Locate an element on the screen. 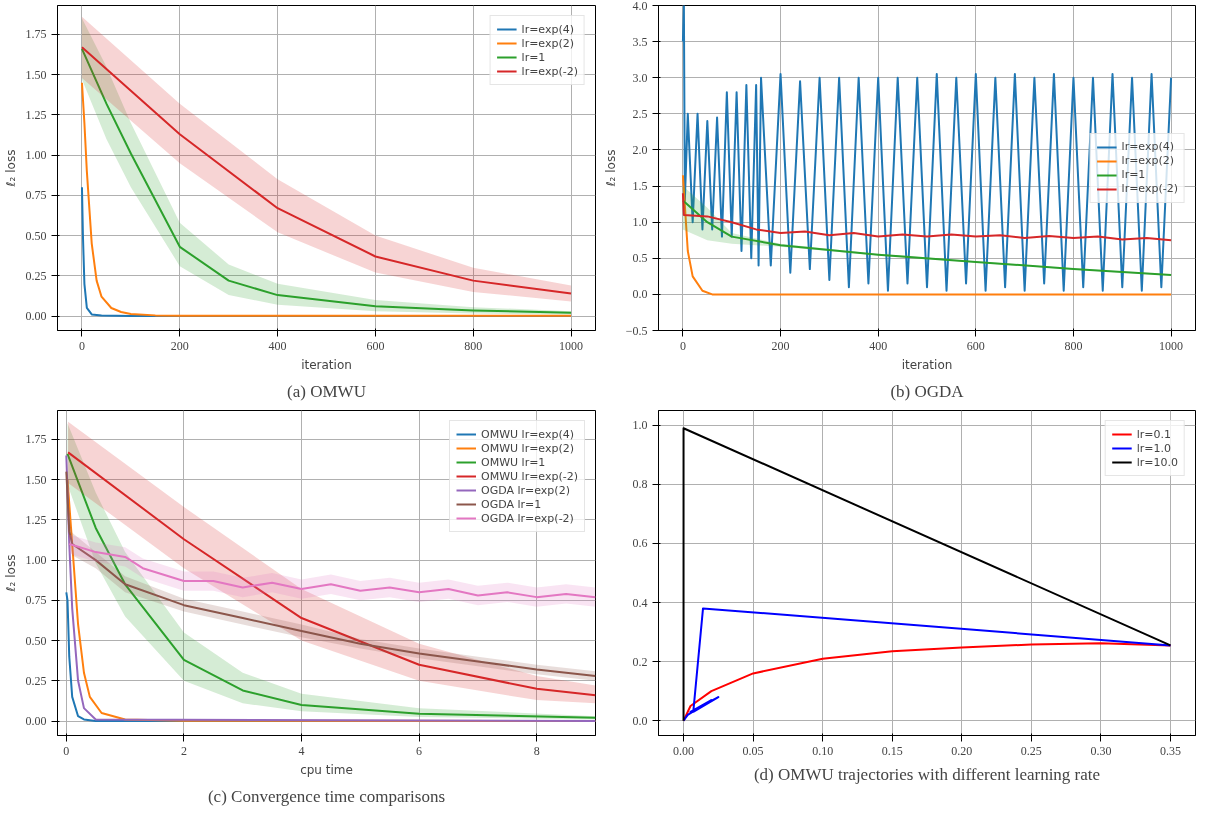  x-tick-label: 0.25 is located at coordinates (1031, 750).